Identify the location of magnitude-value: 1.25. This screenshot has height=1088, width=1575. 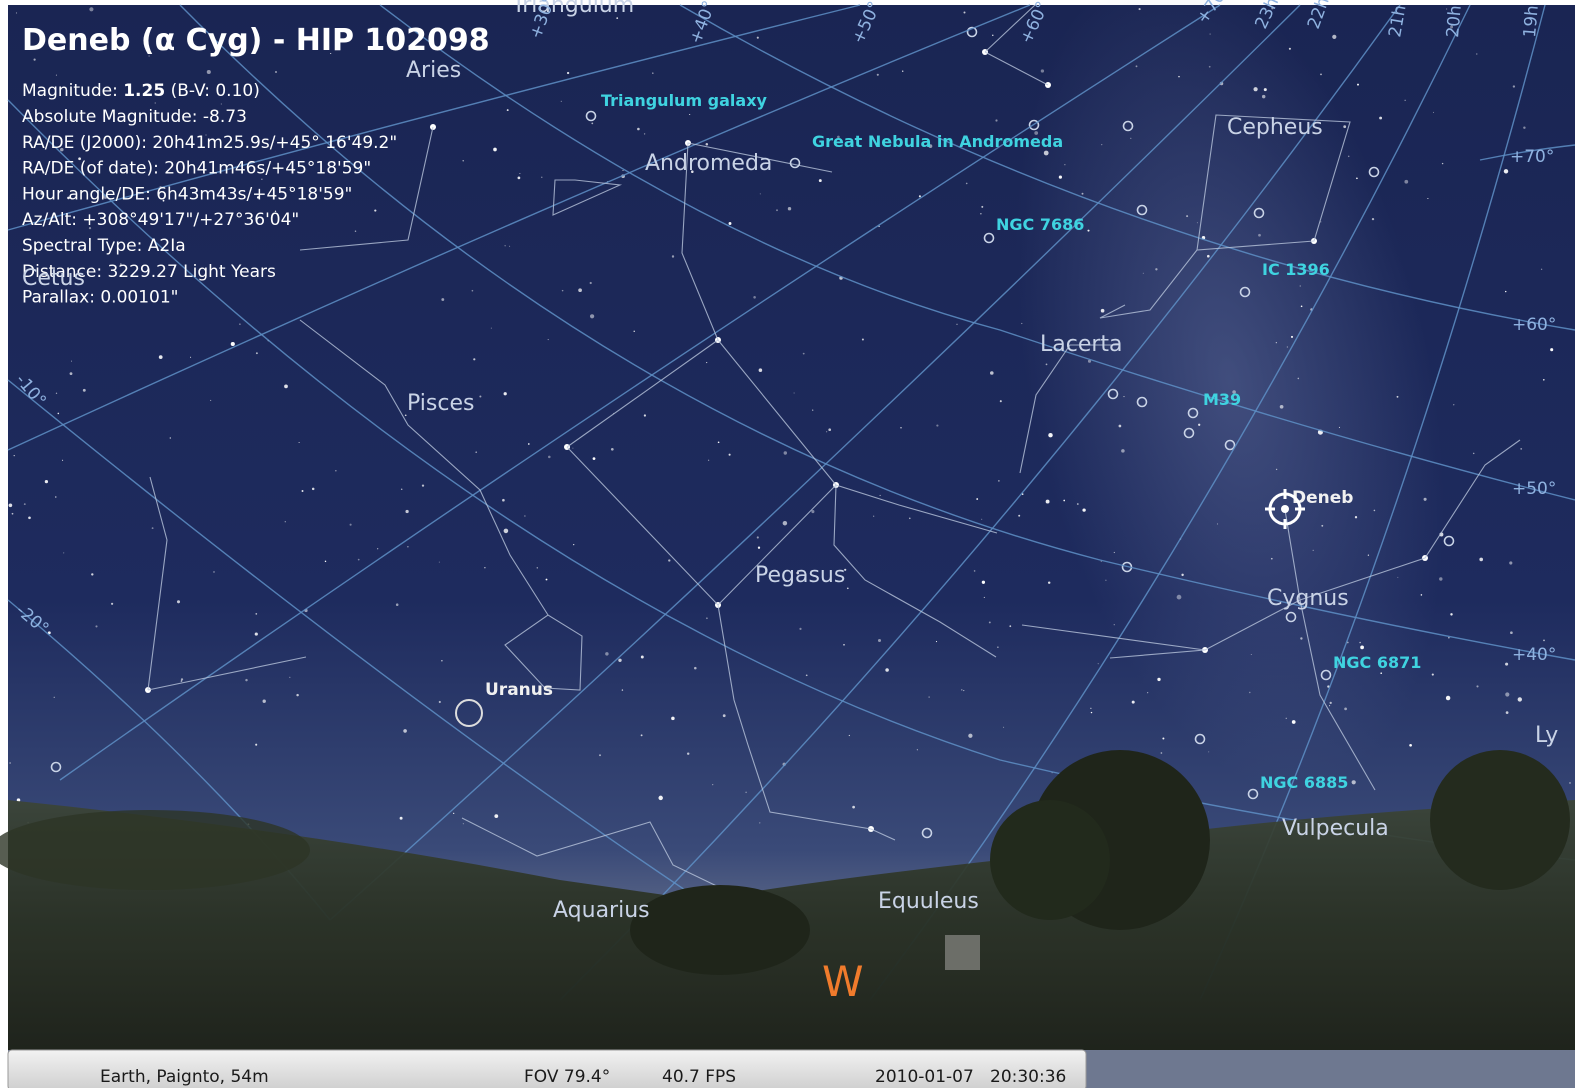
(144, 91).